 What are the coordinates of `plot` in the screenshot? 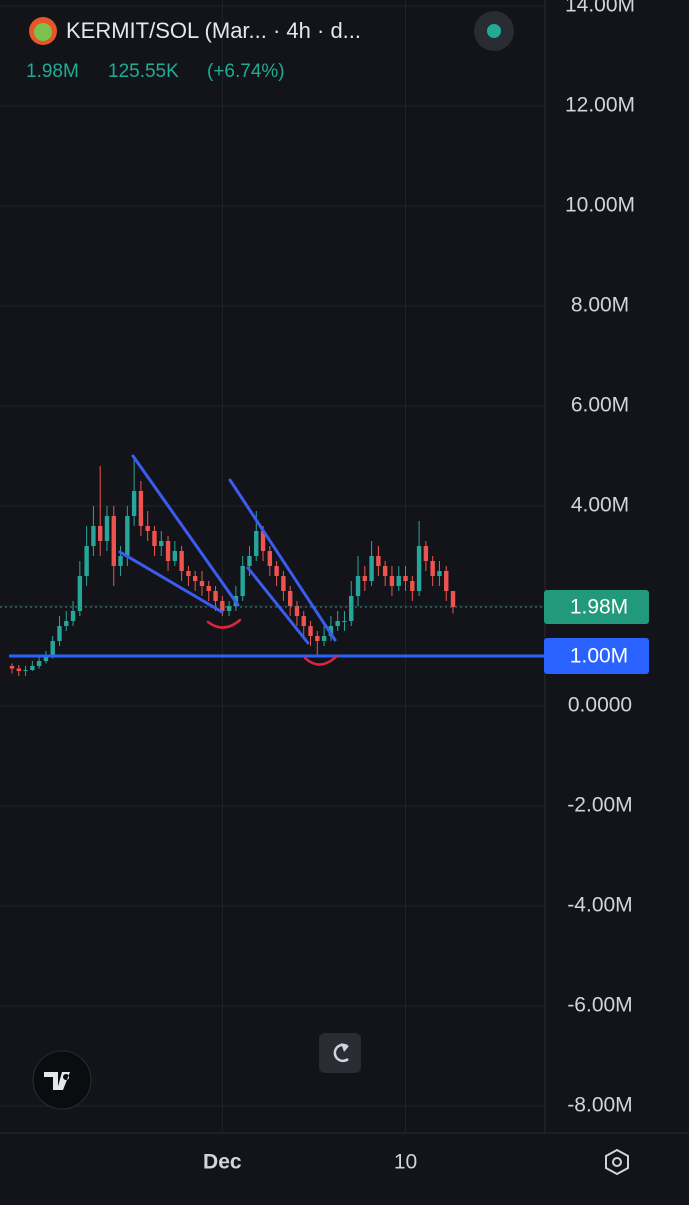 It's located at (272, 566).